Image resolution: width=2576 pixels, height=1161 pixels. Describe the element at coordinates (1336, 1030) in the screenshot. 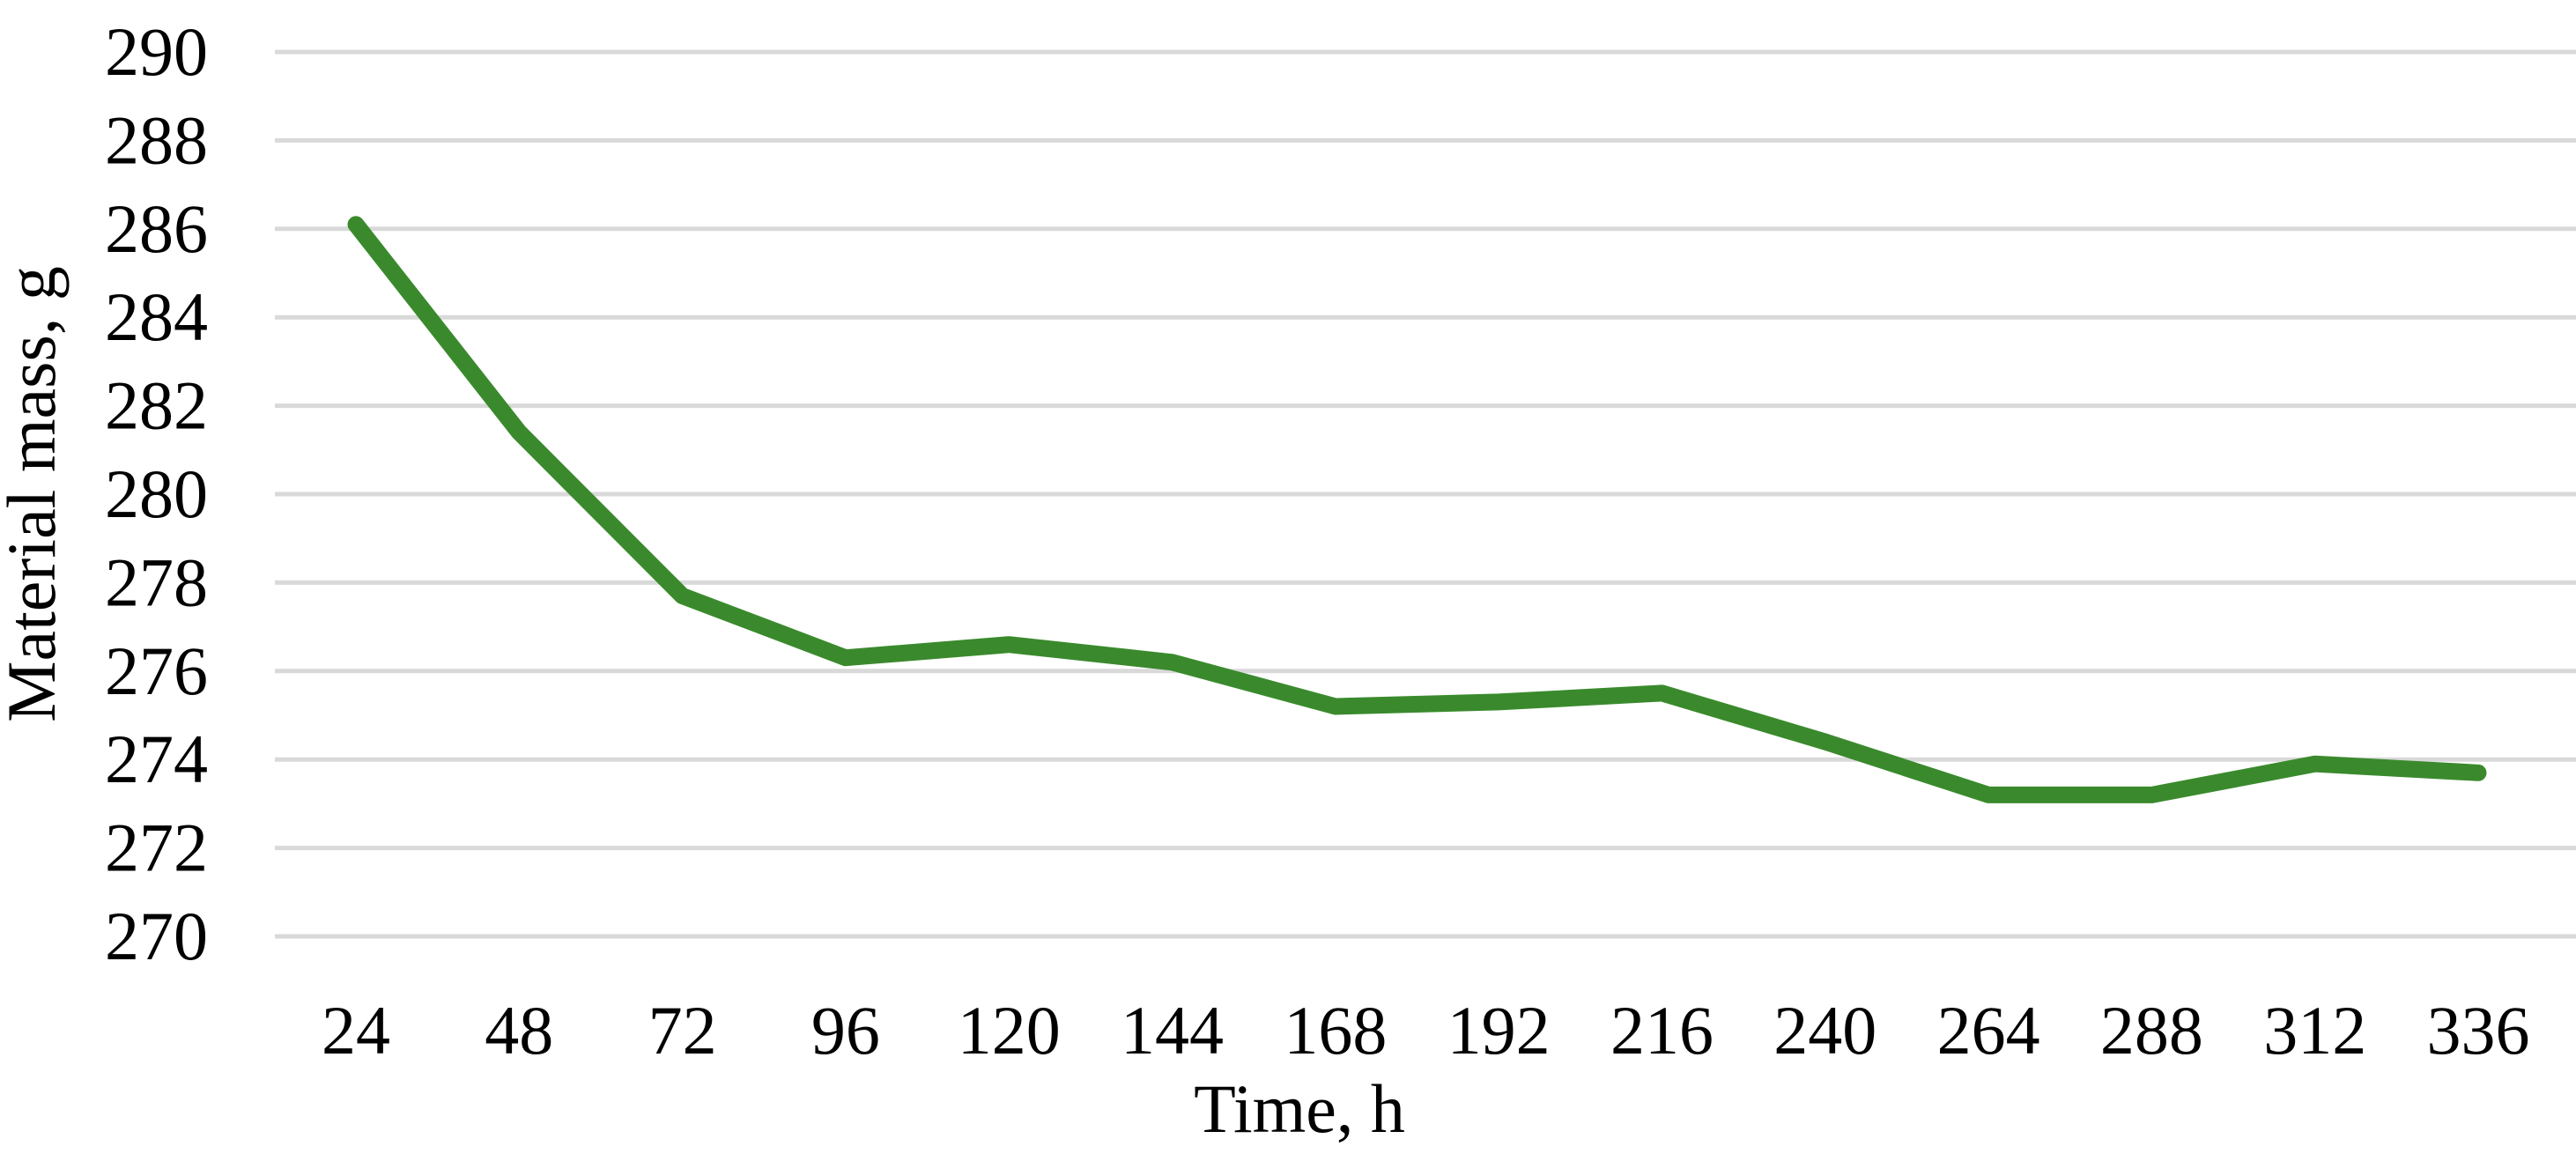

I see `x-tick-label: 168` at that location.